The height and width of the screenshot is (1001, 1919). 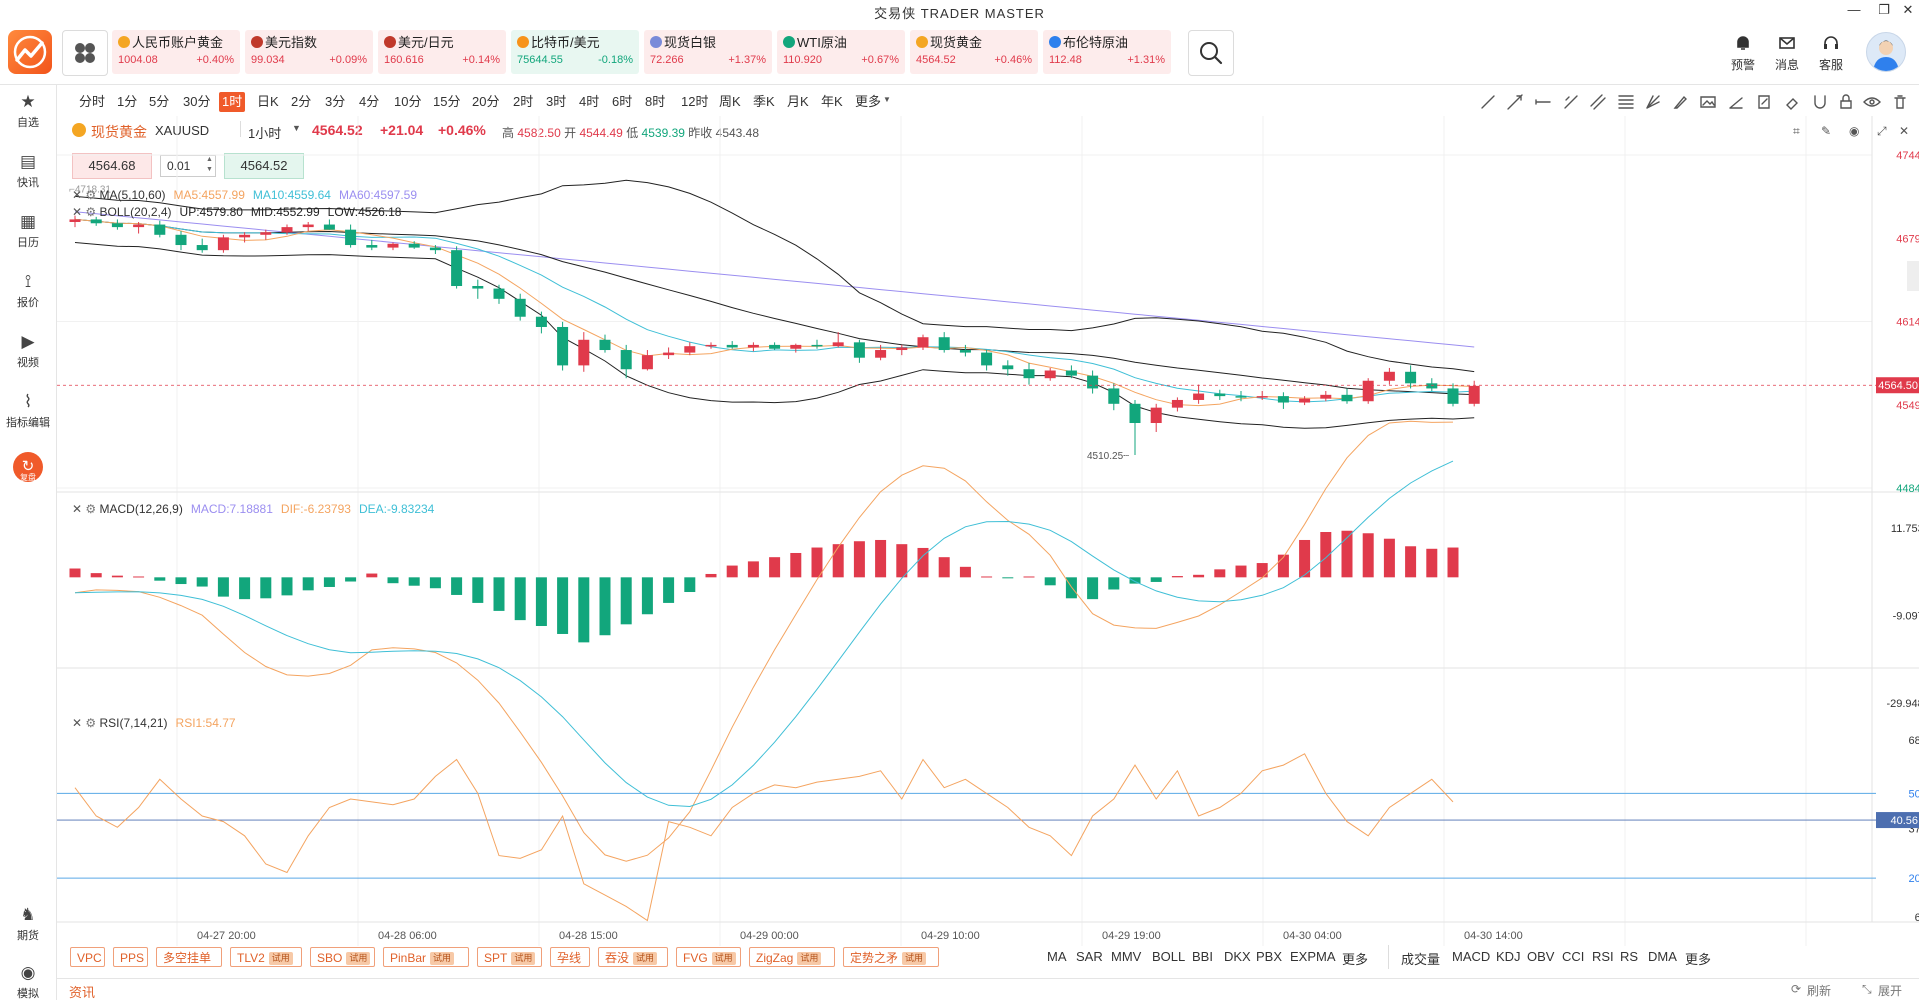 What do you see at coordinates (841, 52) in the screenshot?
I see `quote-card: WTI原油 110.920 +0.67%` at bounding box center [841, 52].